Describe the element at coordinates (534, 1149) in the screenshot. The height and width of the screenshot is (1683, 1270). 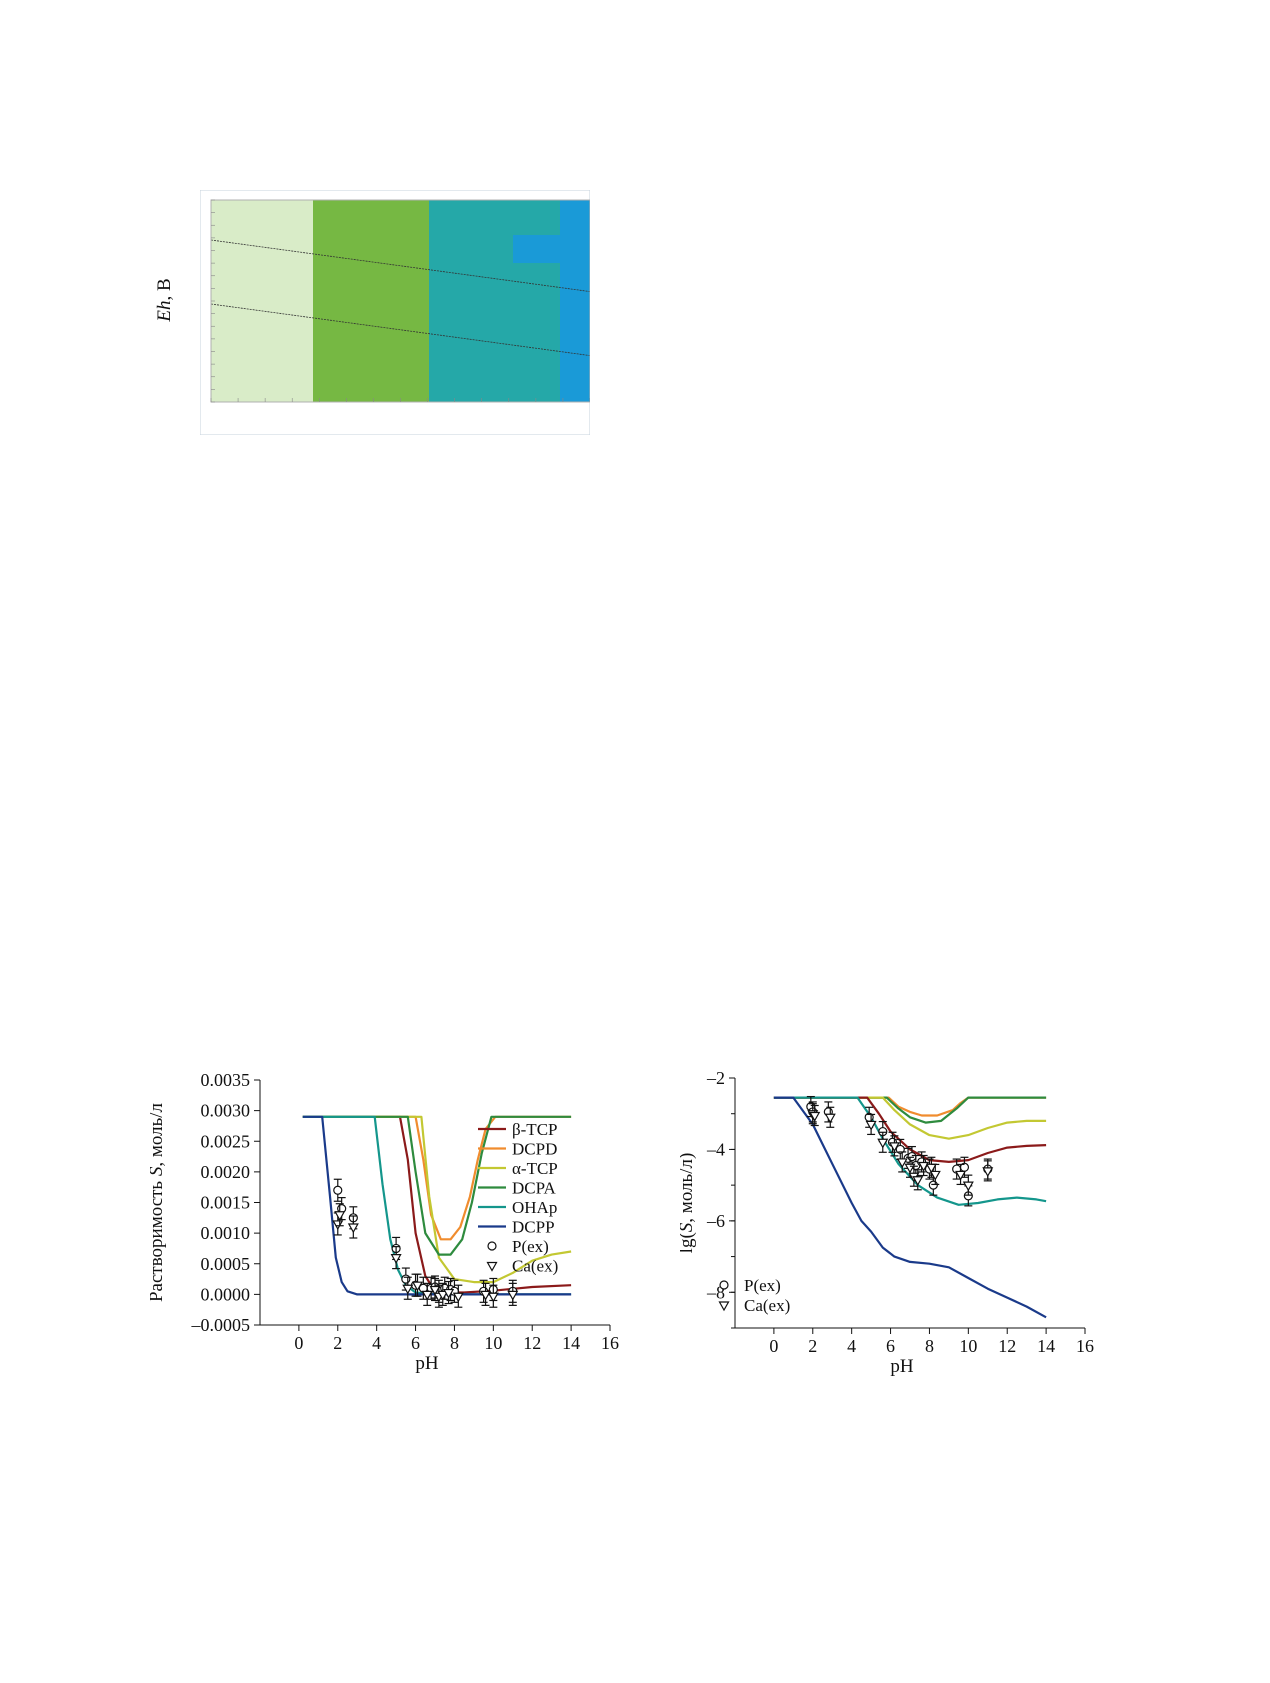
I see `legend-label: DCPD` at that location.